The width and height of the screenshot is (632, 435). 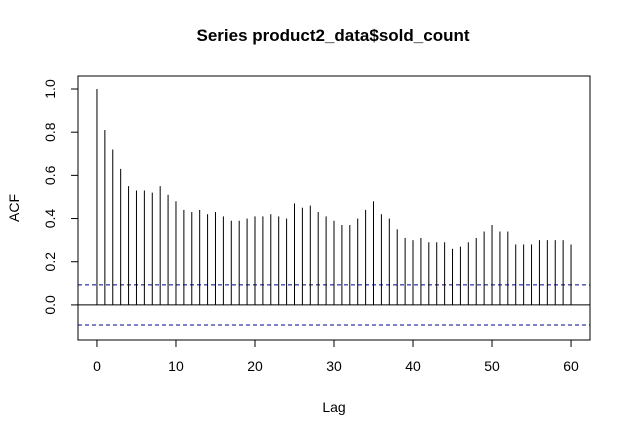 What do you see at coordinates (50, 89) in the screenshot?
I see `y-tick-label: 1.0` at bounding box center [50, 89].